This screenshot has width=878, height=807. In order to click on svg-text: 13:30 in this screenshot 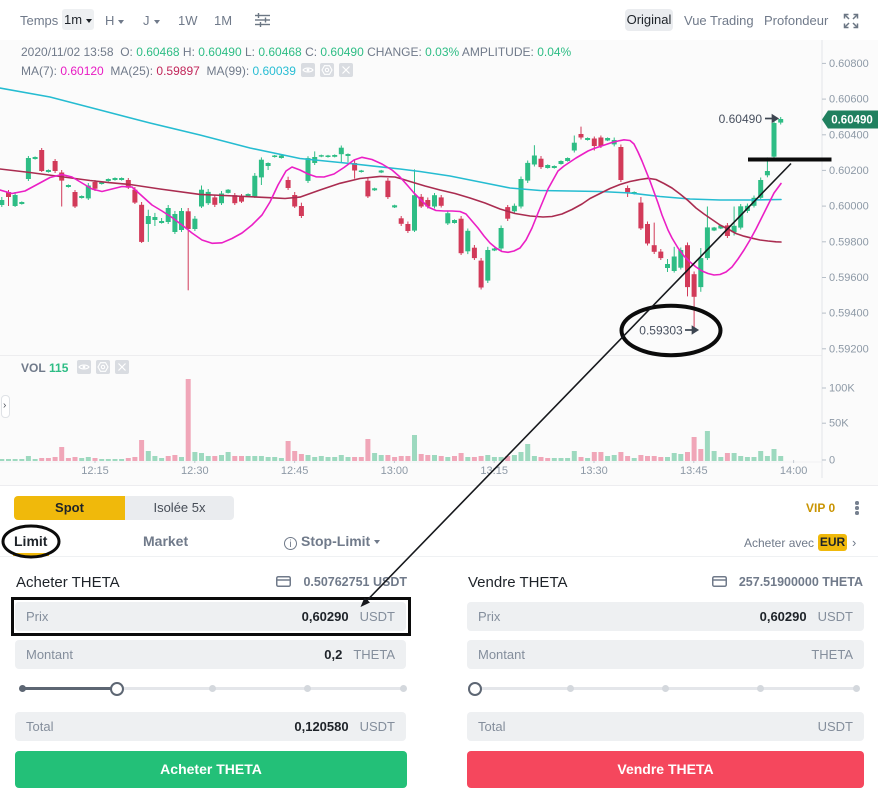, I will do `click(594, 471)`.